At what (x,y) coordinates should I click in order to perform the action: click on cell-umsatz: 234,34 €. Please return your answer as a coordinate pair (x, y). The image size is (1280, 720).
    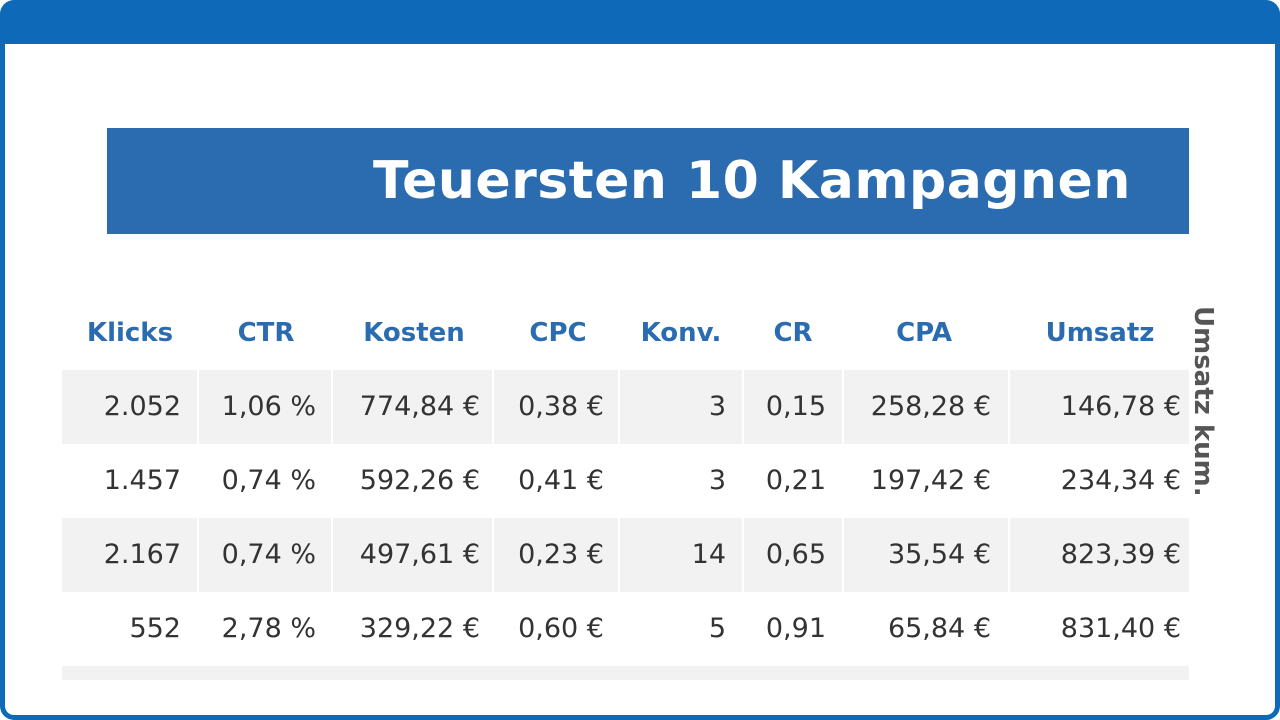
    Looking at the image, I should click on (1120, 480).